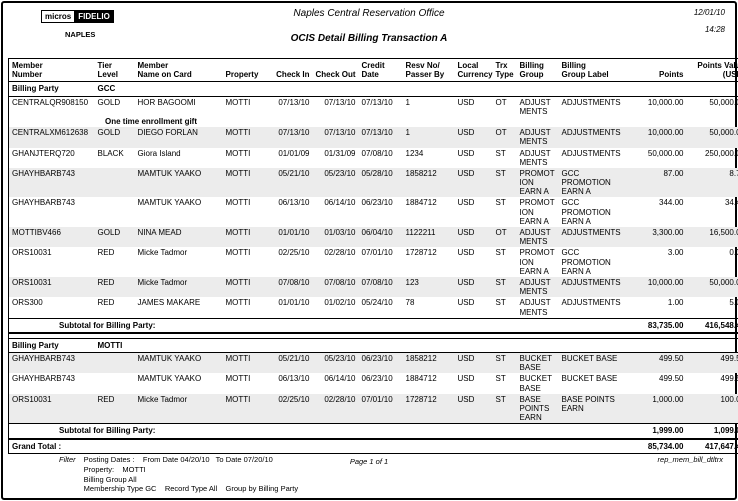  What do you see at coordinates (428, 237) in the screenshot?
I see `cell-resv-no: 1122211` at bounding box center [428, 237].